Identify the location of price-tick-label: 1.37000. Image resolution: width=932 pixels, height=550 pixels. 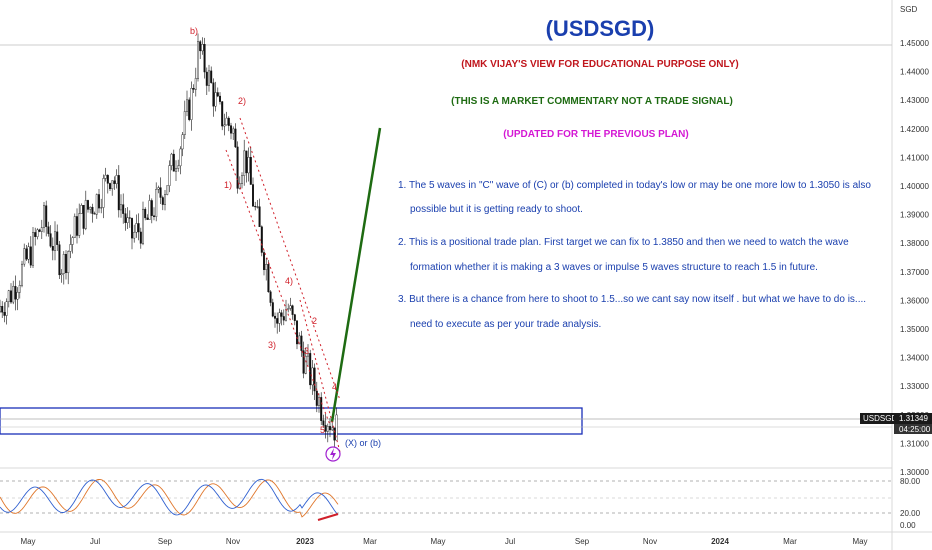
(914, 272).